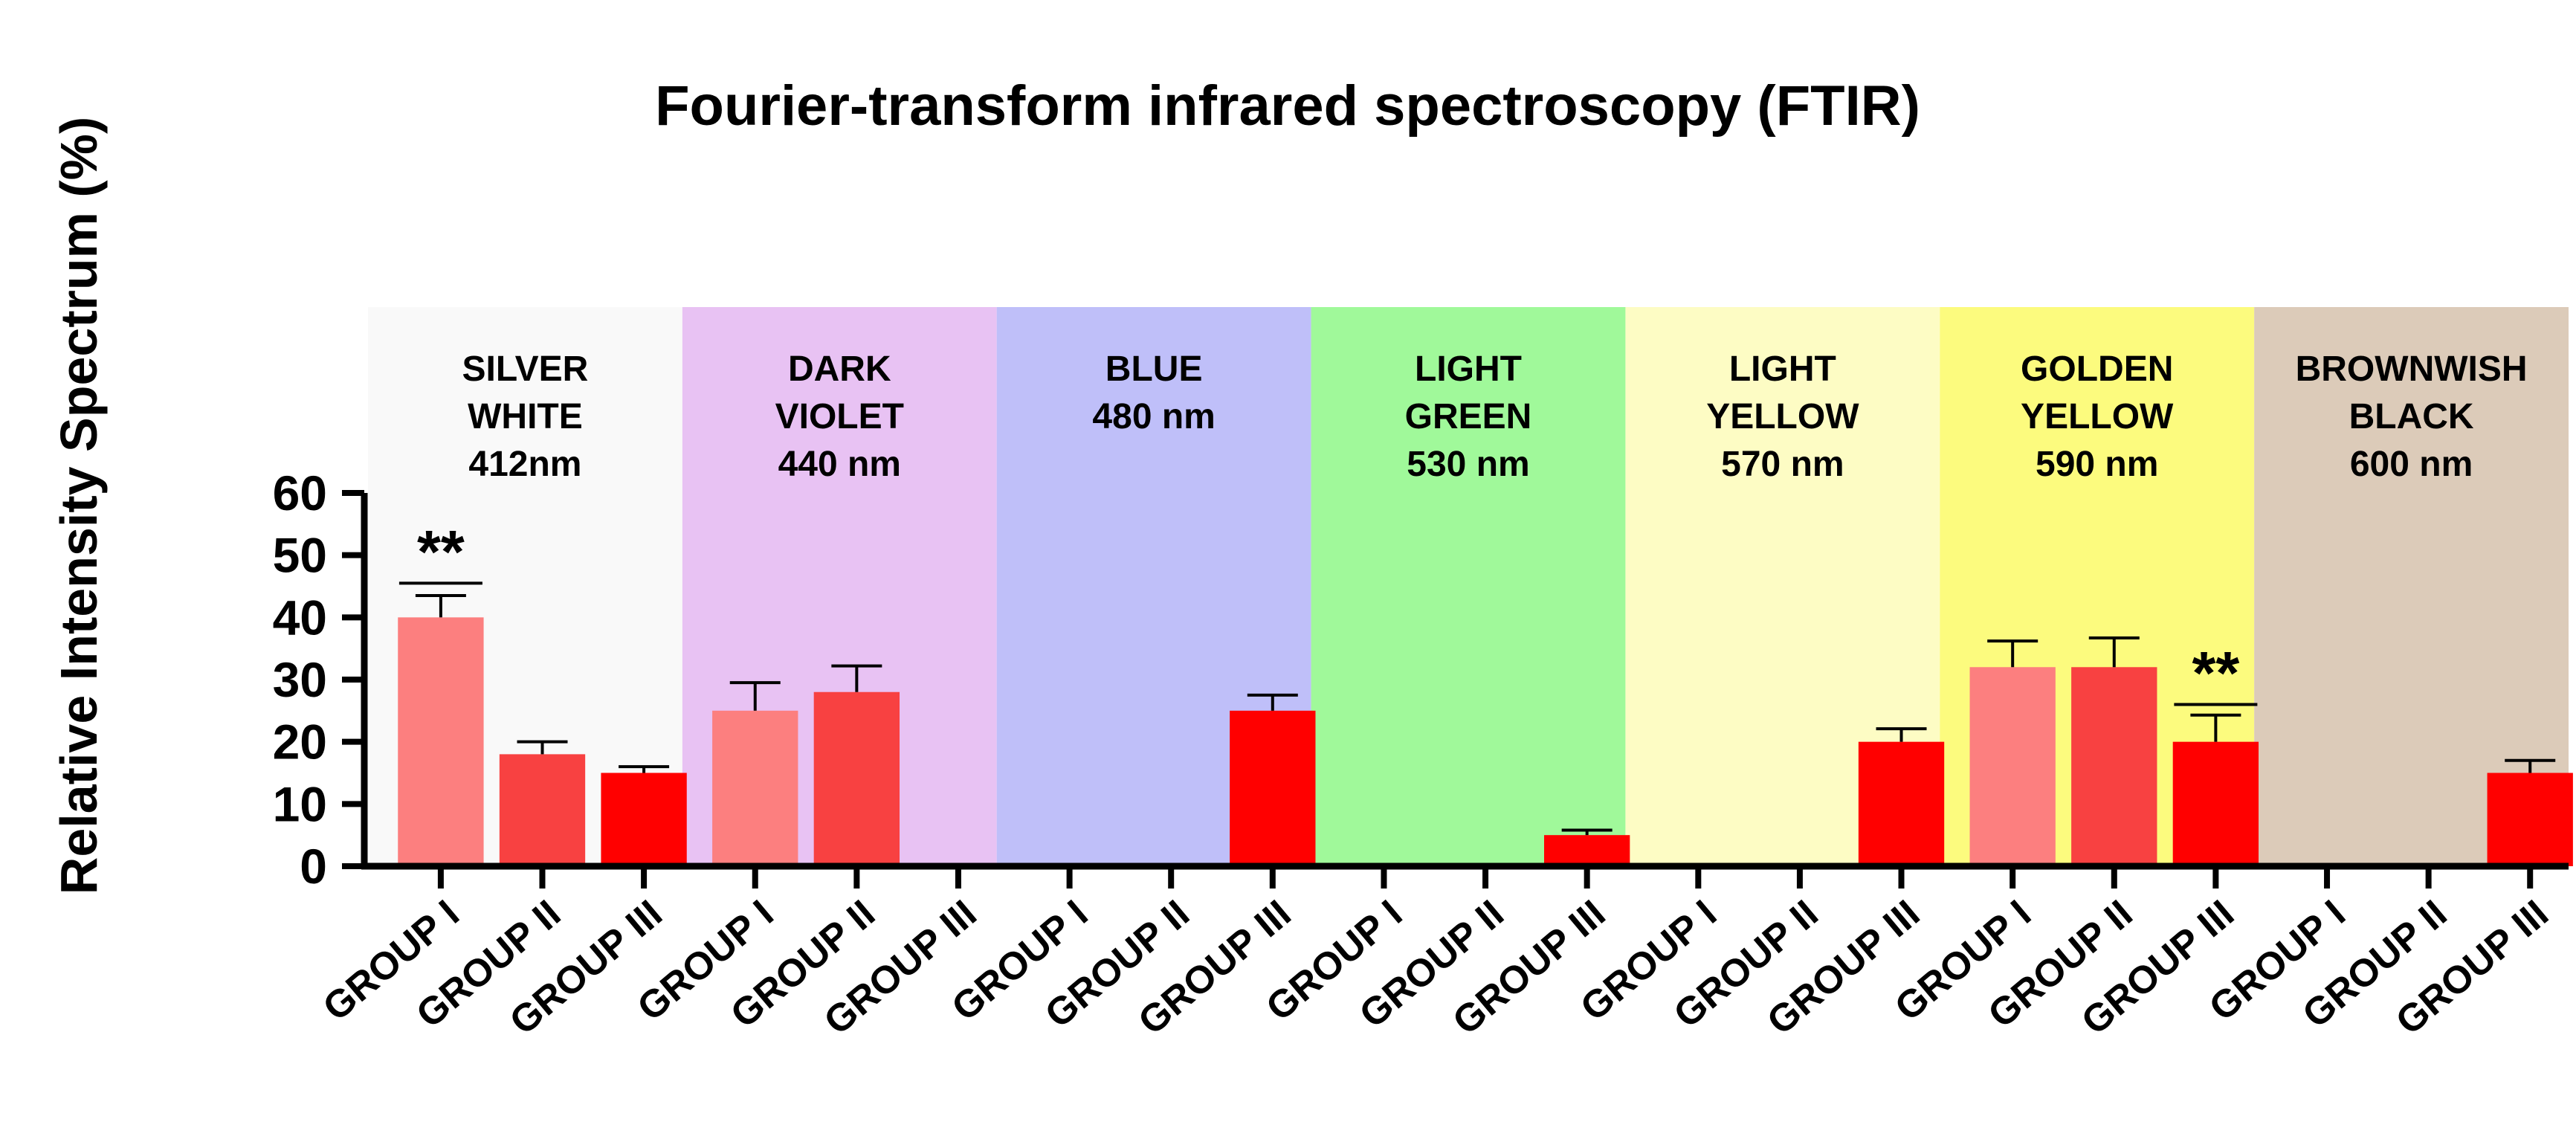 Image resolution: width=2576 pixels, height=1148 pixels. I want to click on band-4-label-line-1: LIGHT, so click(1468, 369).